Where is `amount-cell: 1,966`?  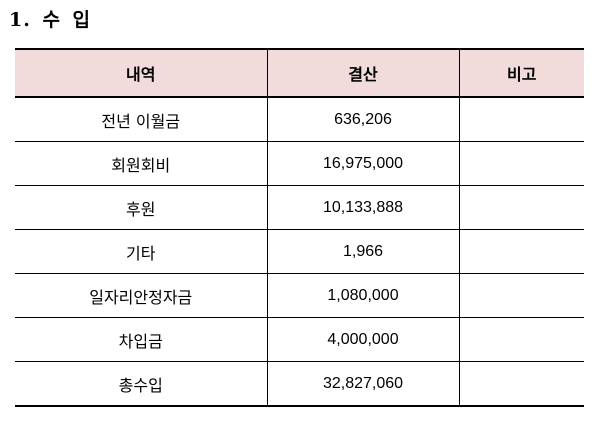
amount-cell: 1,966 is located at coordinates (363, 251).